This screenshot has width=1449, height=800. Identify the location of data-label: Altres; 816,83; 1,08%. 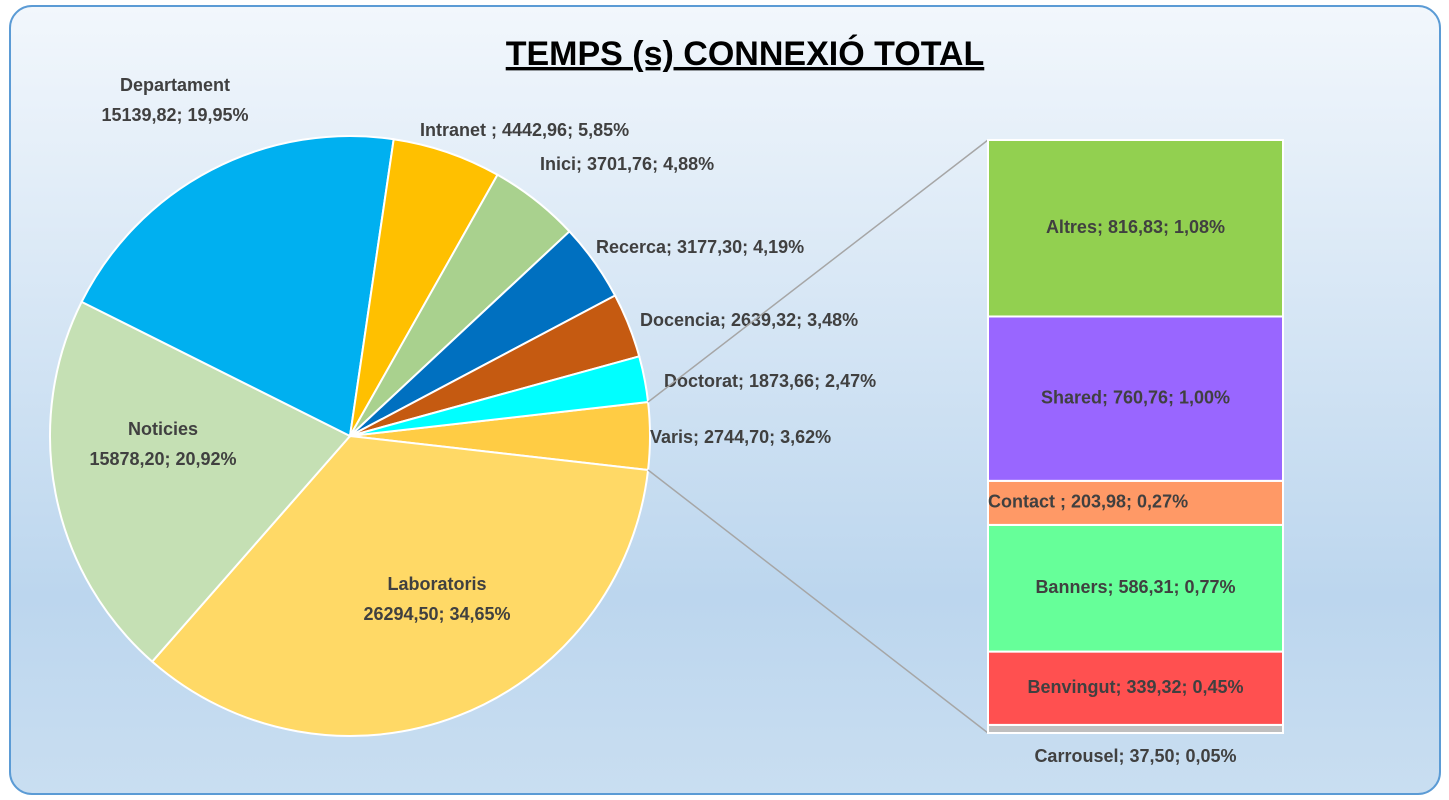
(1135, 227).